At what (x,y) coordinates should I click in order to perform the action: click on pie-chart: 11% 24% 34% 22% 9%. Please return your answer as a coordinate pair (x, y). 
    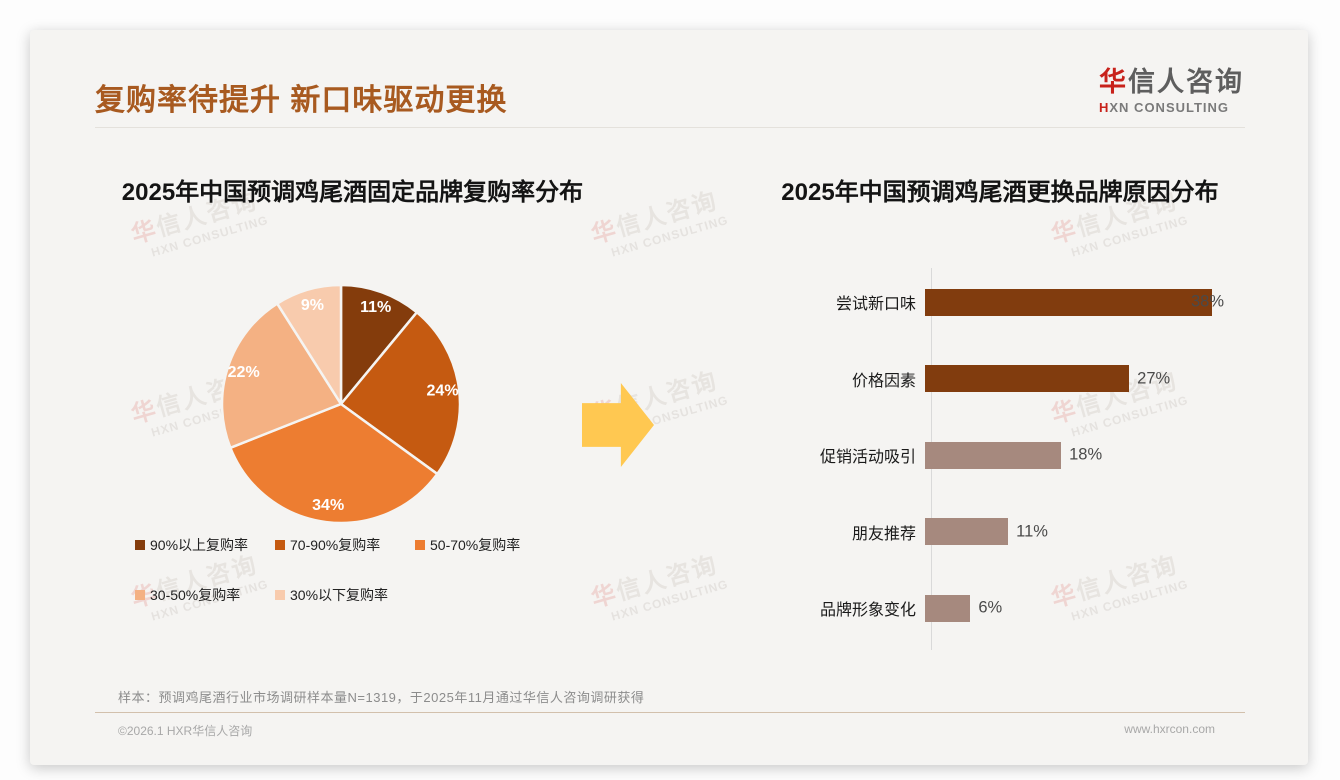
    Looking at the image, I should click on (341, 404).